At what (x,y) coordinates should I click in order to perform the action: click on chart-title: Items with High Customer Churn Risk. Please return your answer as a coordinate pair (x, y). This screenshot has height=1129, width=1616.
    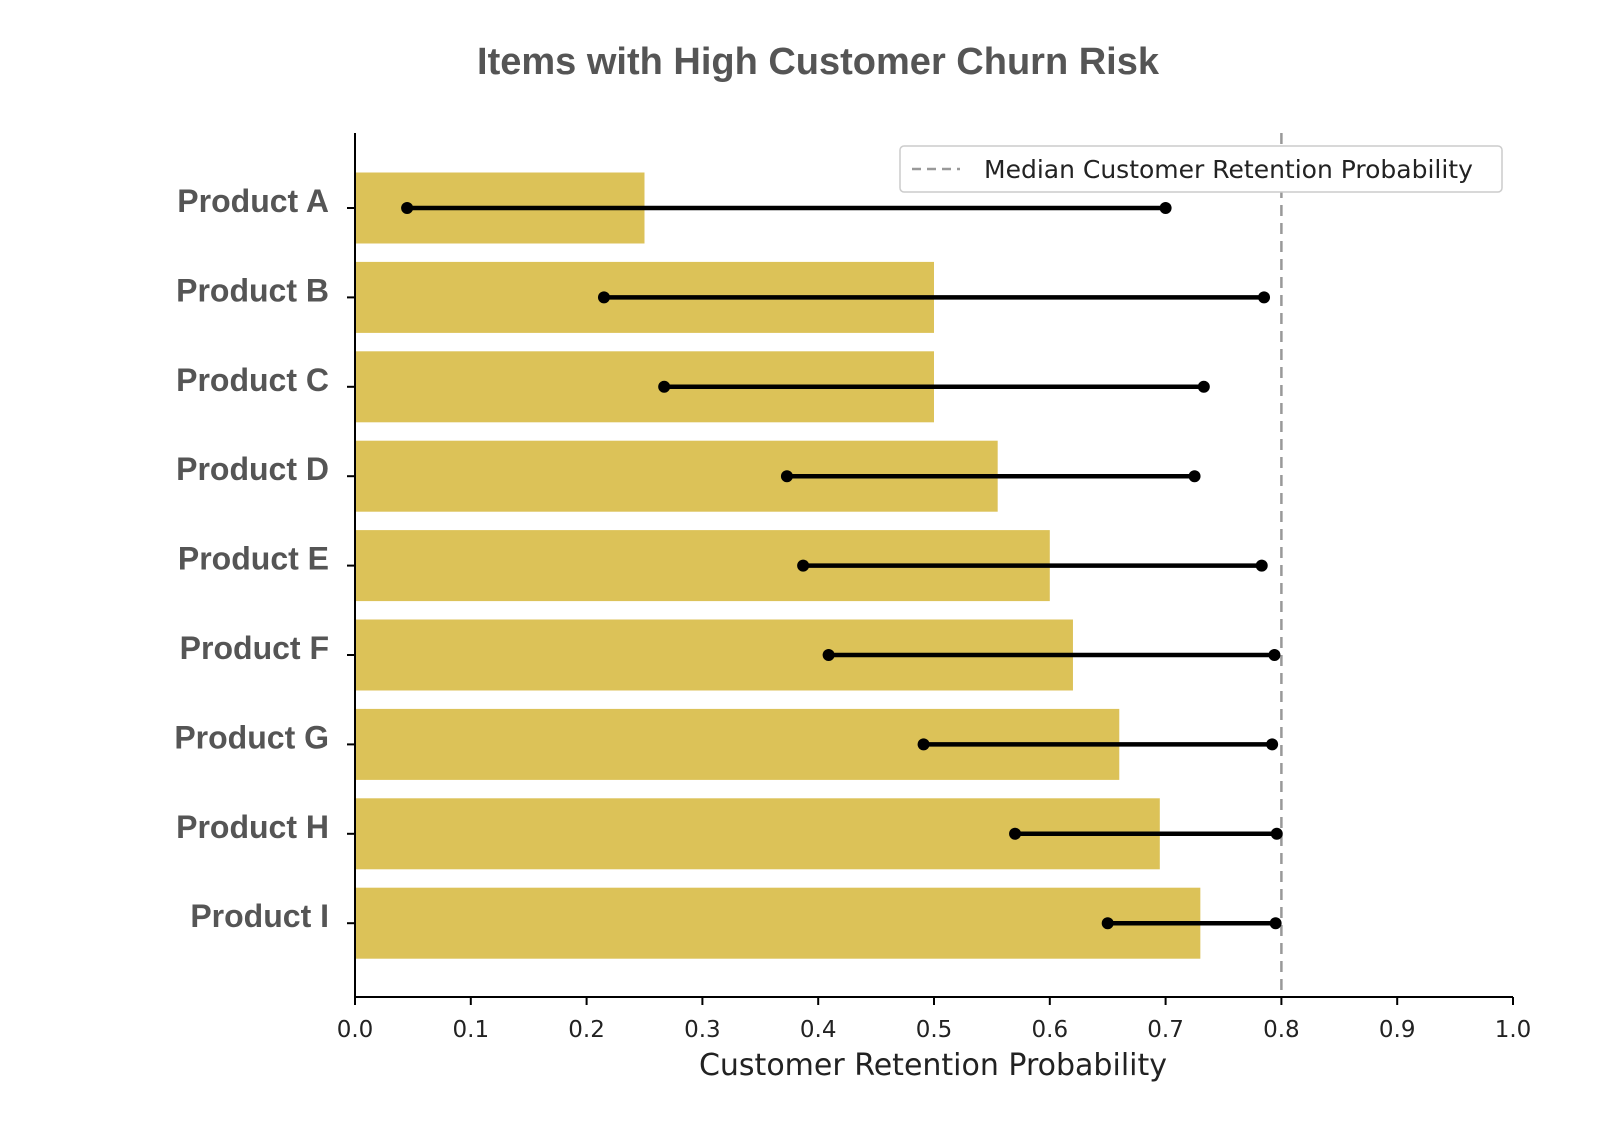
    Looking at the image, I should click on (818, 62).